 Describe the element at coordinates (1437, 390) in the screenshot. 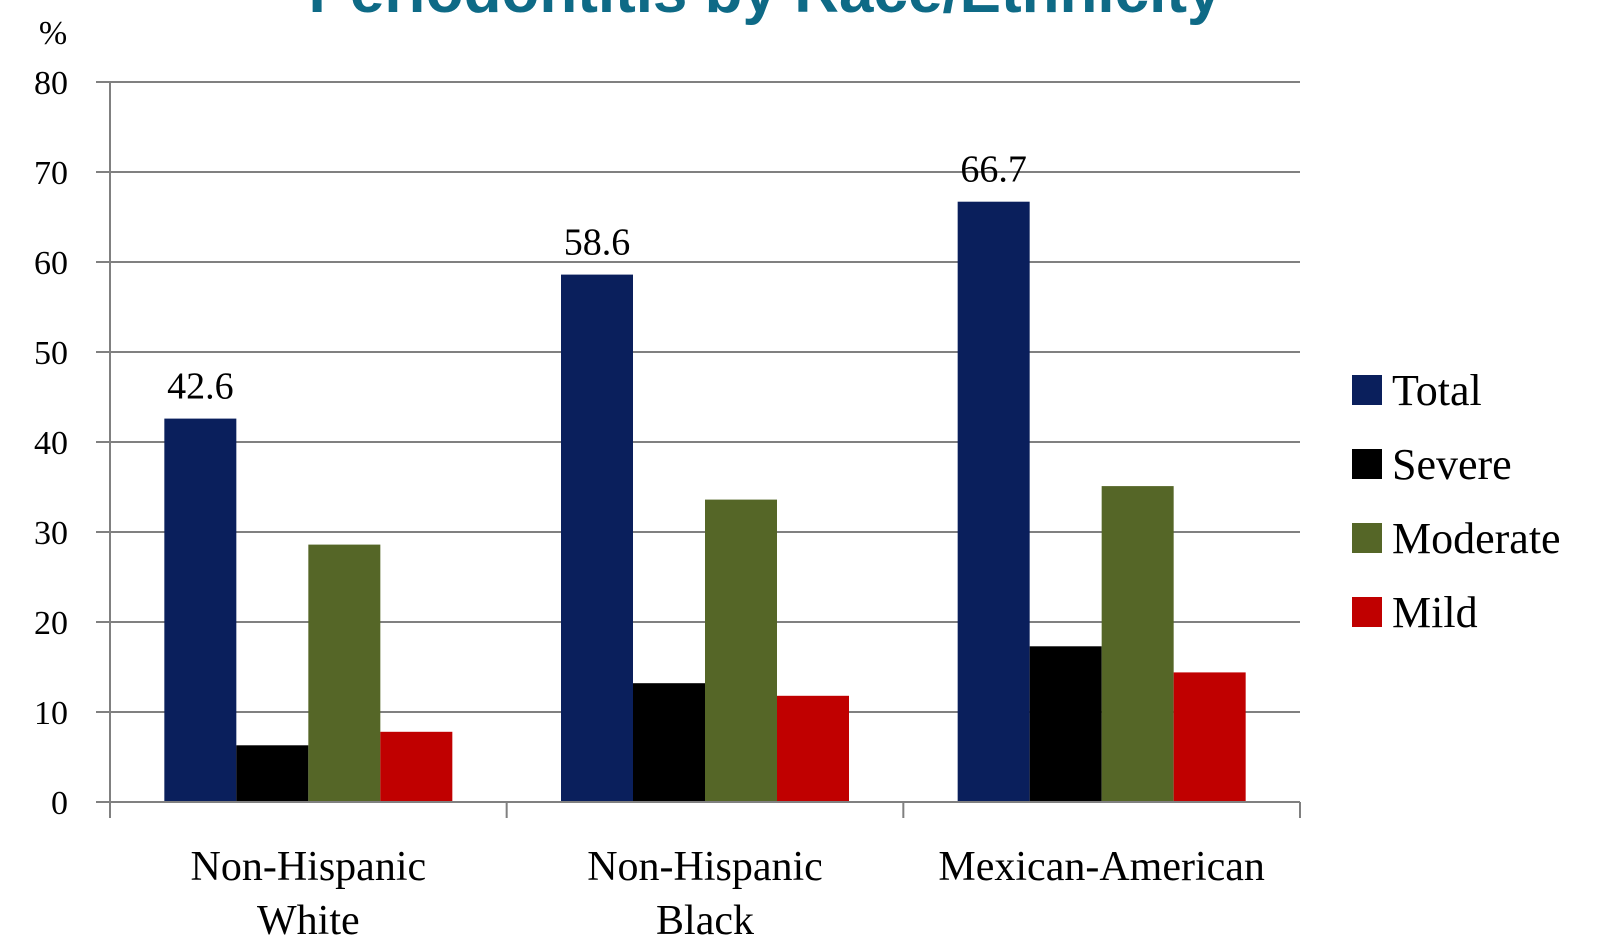

I see `legend-label-total: Total` at that location.